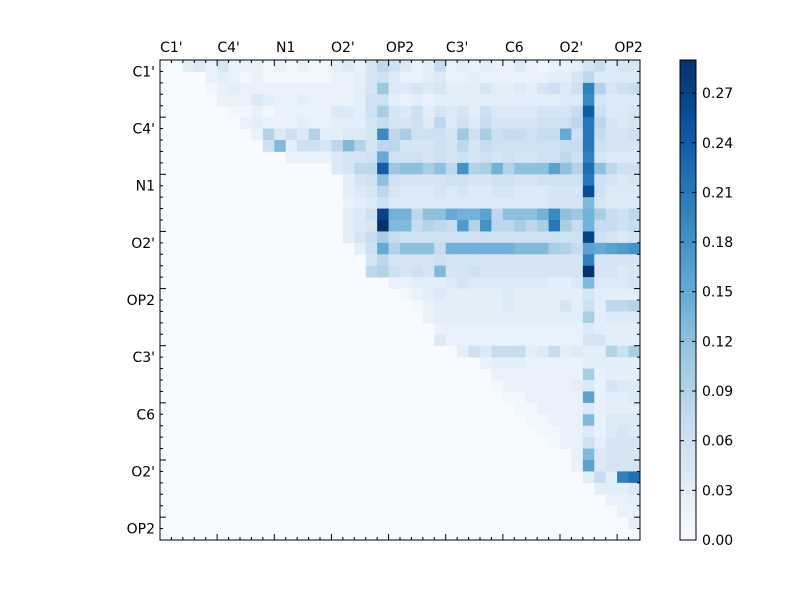 The height and width of the screenshot is (600, 800). Describe the element at coordinates (143, 358) in the screenshot. I see `y-tick-label: C3'` at that location.